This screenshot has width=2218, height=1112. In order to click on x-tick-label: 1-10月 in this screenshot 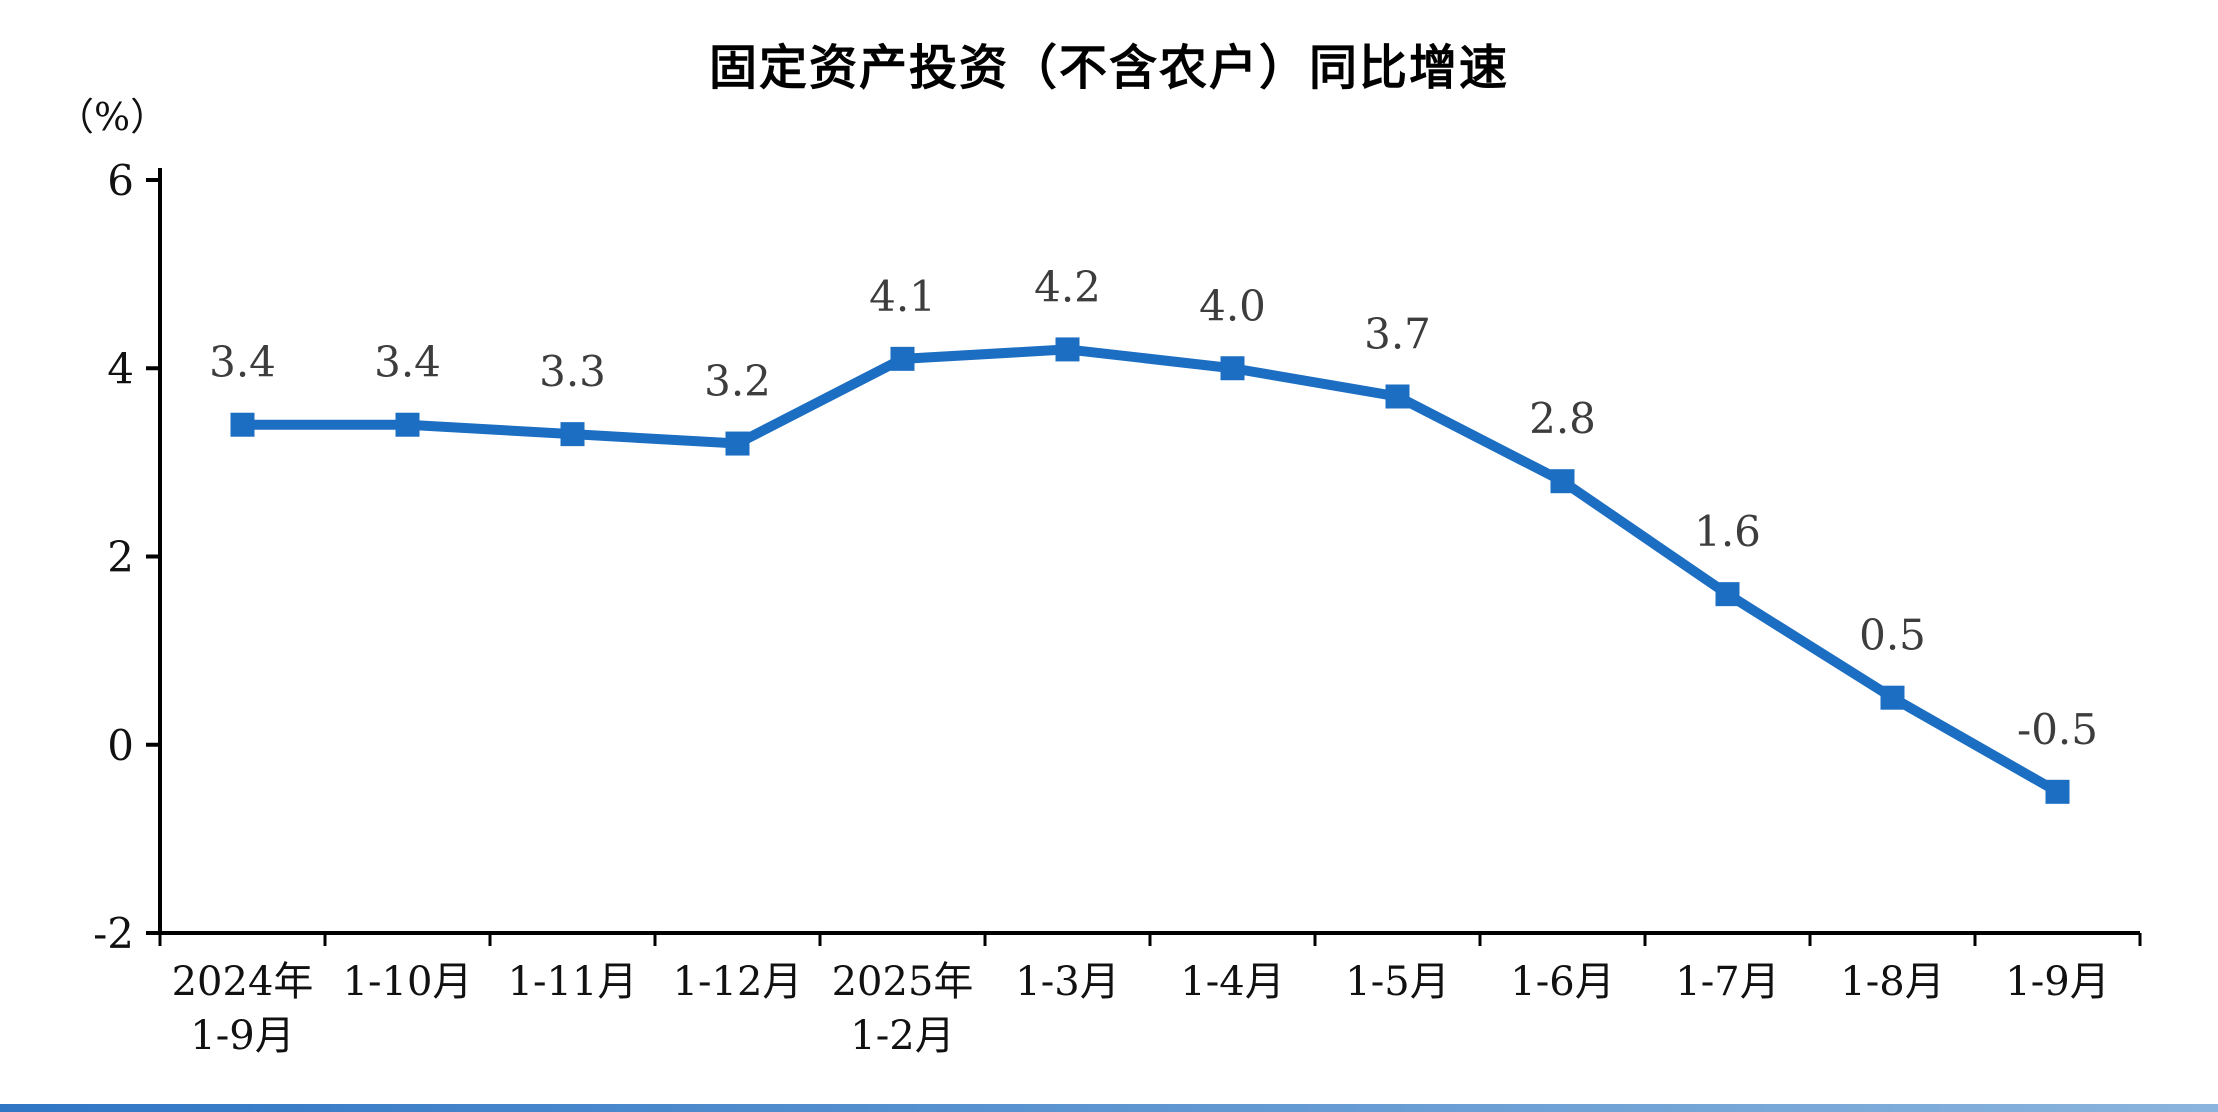, I will do `click(408, 982)`.